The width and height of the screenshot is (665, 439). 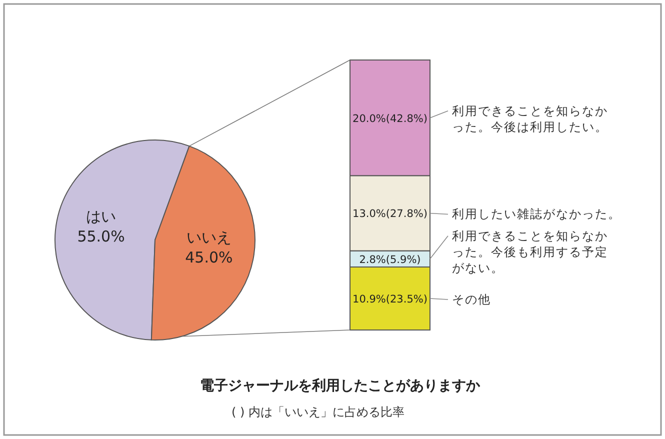 I want to click on data-label: 20.0%(42.8%), so click(x=390, y=118).